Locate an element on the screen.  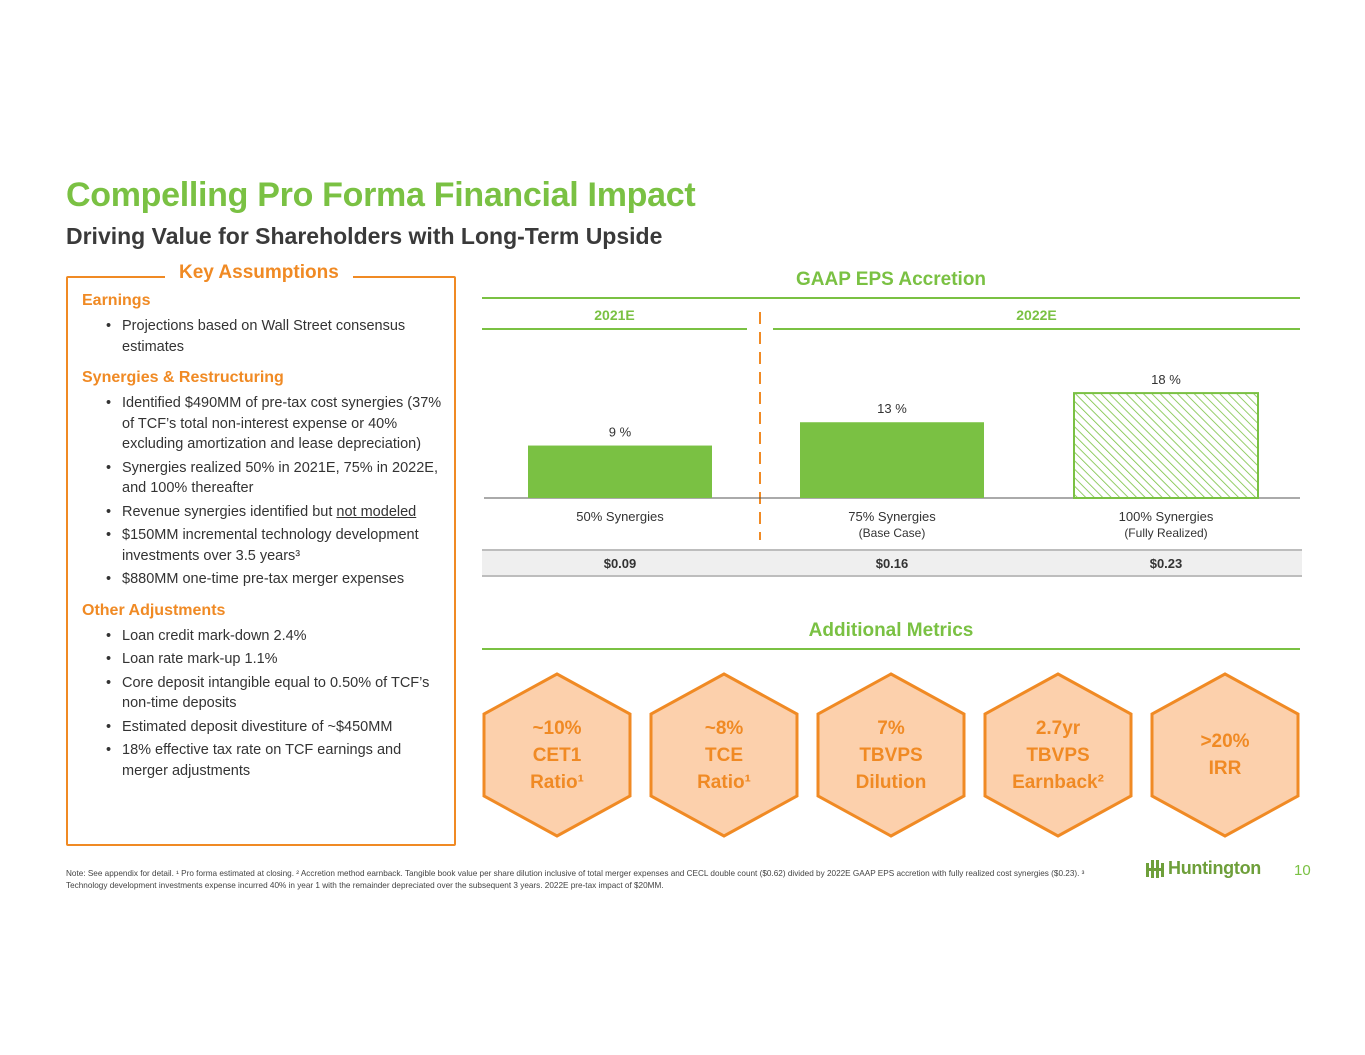
metric-text: ~10% CET1 Ratio¹ is located at coordinates (557, 755).